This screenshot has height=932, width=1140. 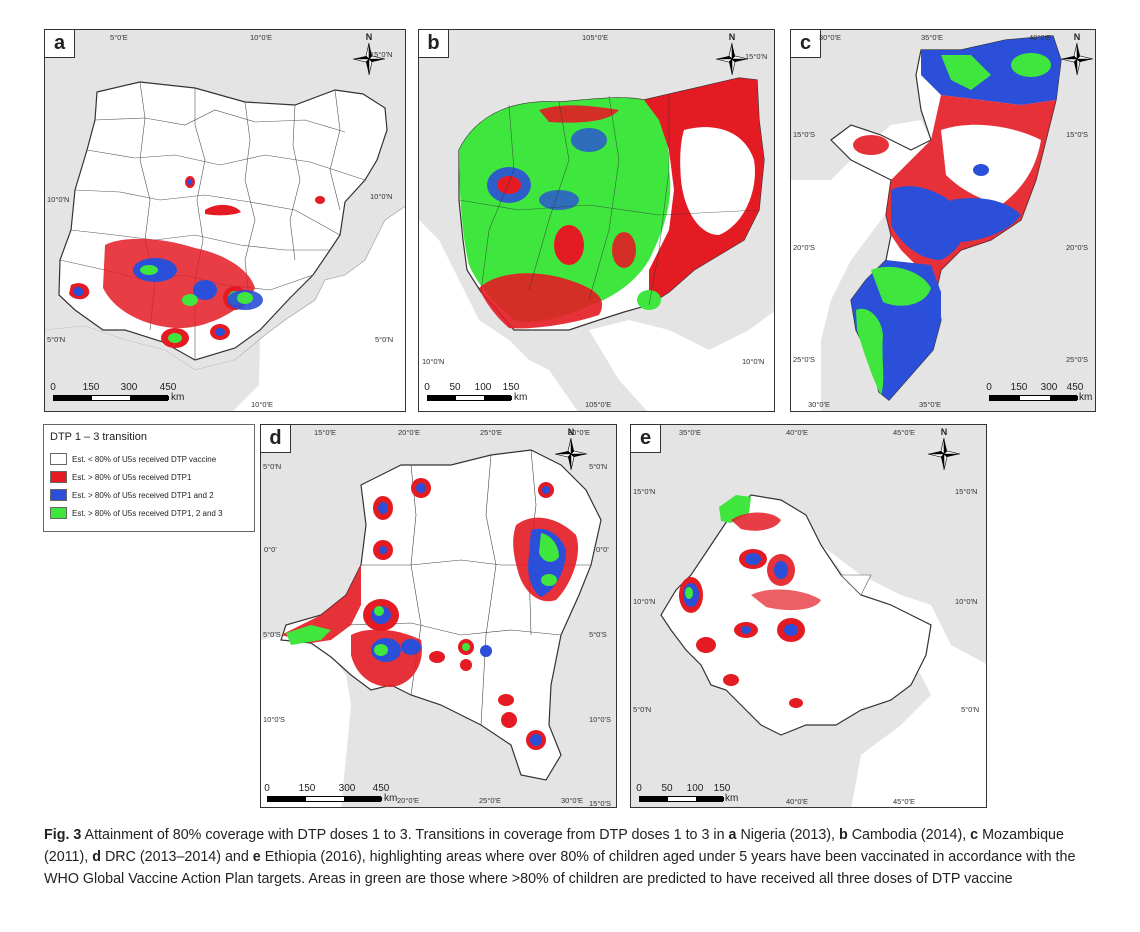 I want to click on coord-top-a-3: 15°0'N, so click(x=381, y=54).